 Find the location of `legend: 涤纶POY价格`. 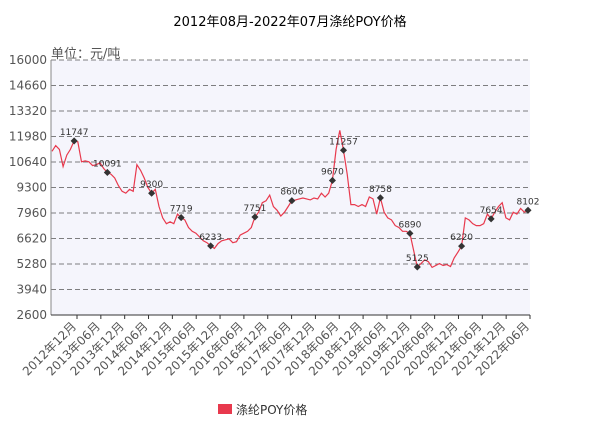

legend: 涤纶POY价格 is located at coordinates (262, 409).